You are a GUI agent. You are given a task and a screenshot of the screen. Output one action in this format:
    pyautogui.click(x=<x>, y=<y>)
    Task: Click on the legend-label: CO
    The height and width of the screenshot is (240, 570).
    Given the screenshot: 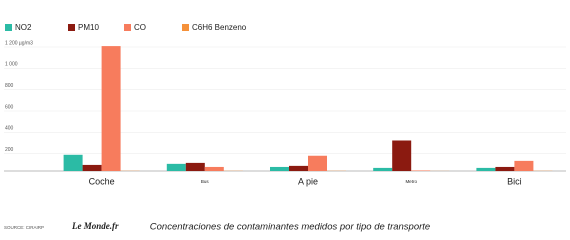 What is the action you would take?
    pyautogui.click(x=140, y=27)
    